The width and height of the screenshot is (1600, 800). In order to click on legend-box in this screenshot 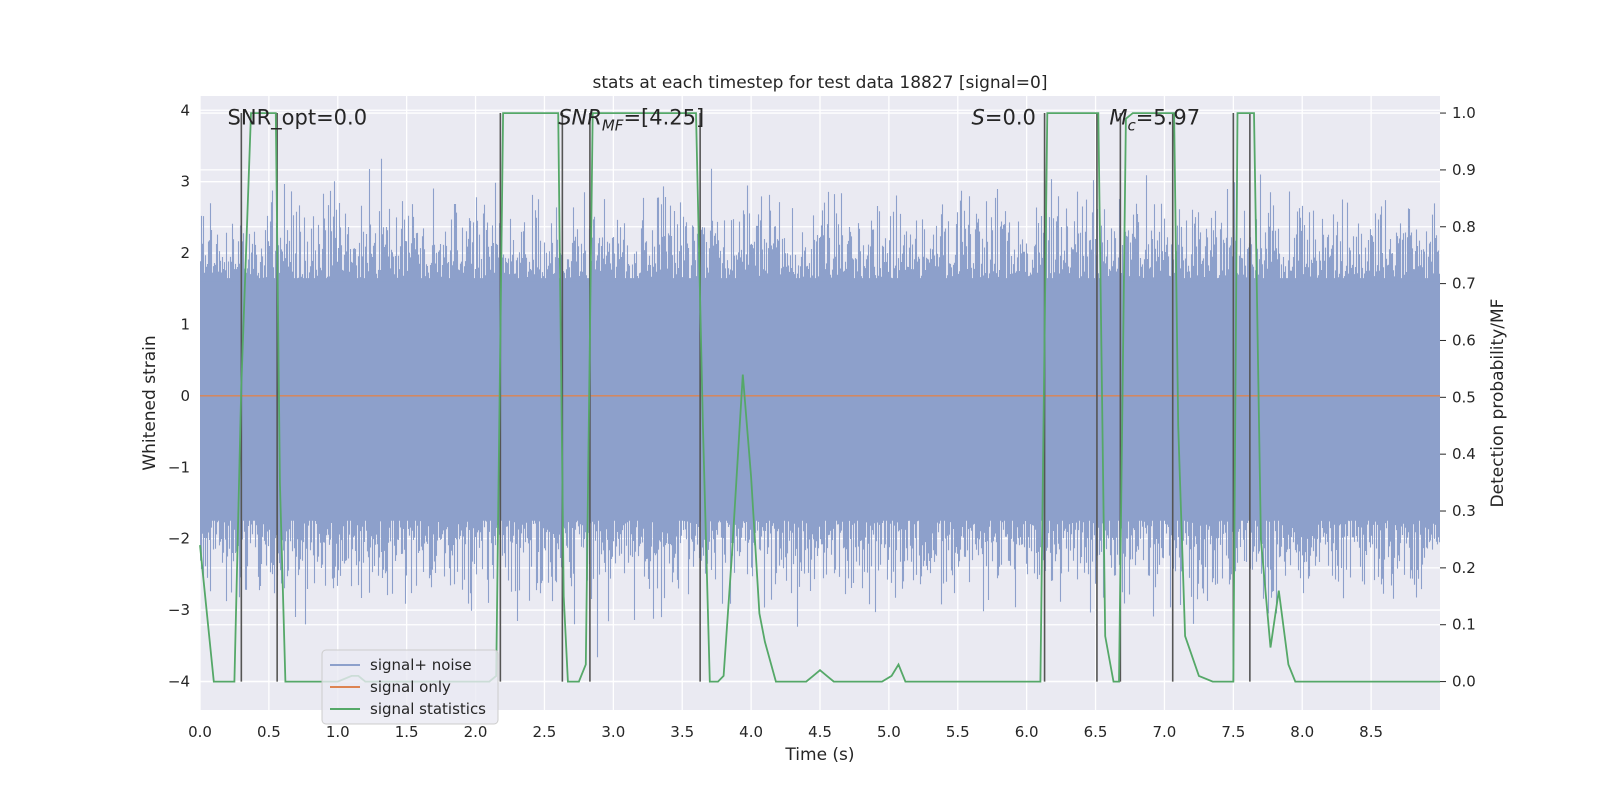, I will do `click(410, 687)`.